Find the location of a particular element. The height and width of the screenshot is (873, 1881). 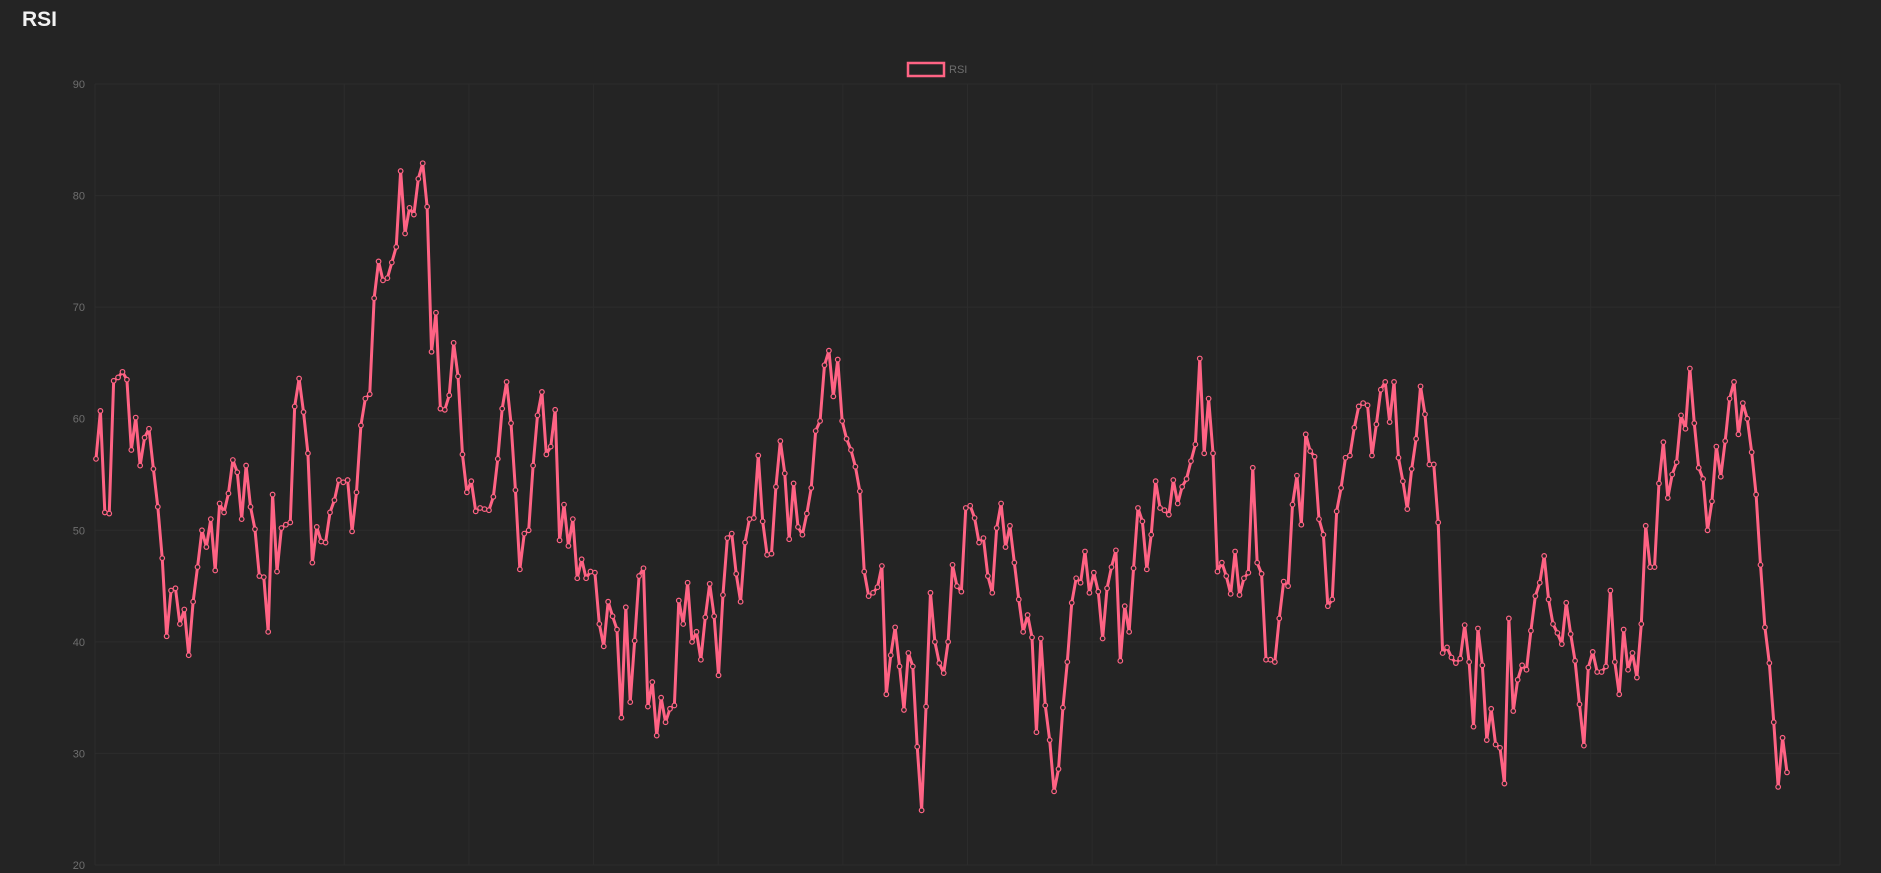

y-tick-label: 30 is located at coordinates (79, 754).